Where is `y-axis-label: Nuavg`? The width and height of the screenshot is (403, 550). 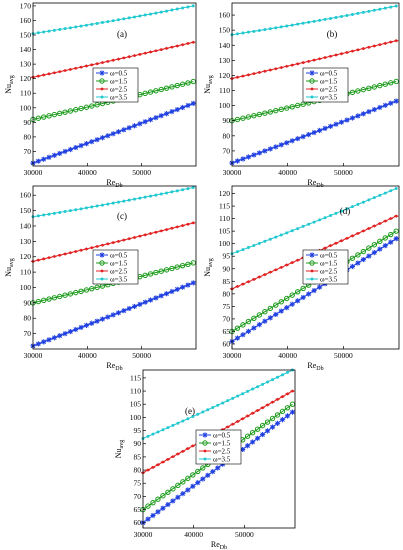 y-axis-label: Nuavg is located at coordinates (208, 84).